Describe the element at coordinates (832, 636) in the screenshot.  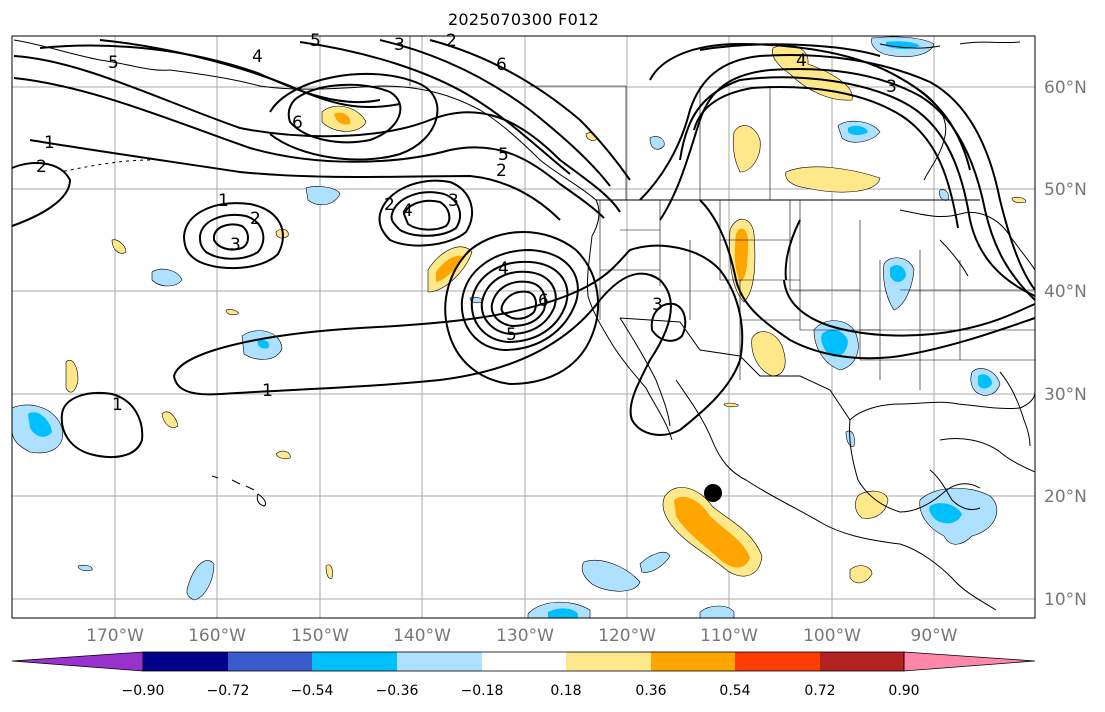
I see `lon-label: 100°W` at that location.